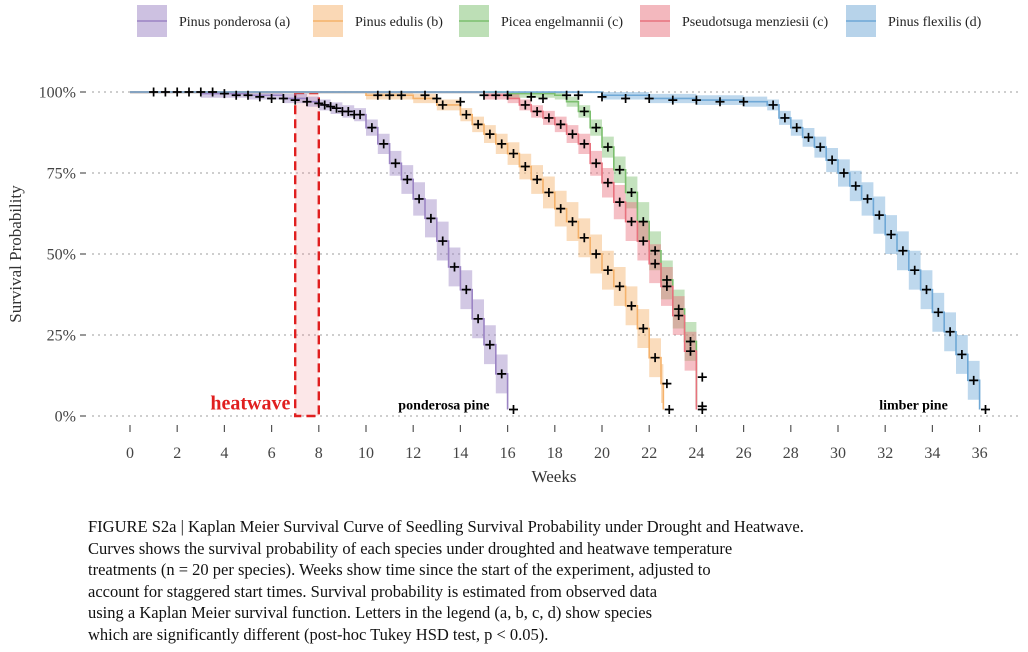  I want to click on x-axis-label: Weeks, so click(554, 476).